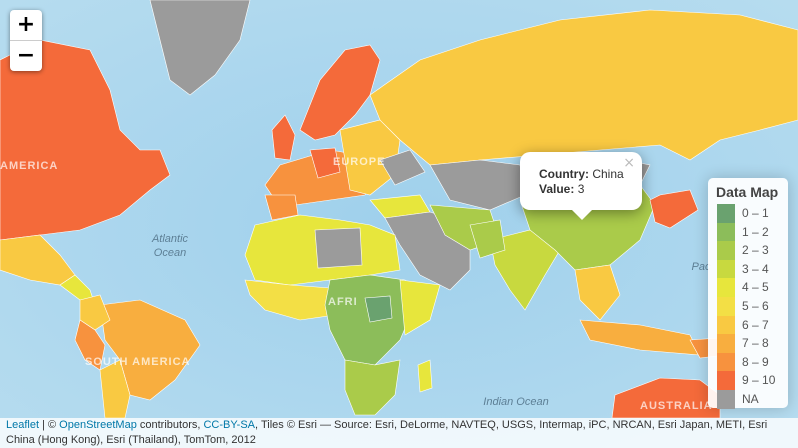  Describe the element at coordinates (755, 287) in the screenshot. I see `legend-label: 4 – 5` at that location.